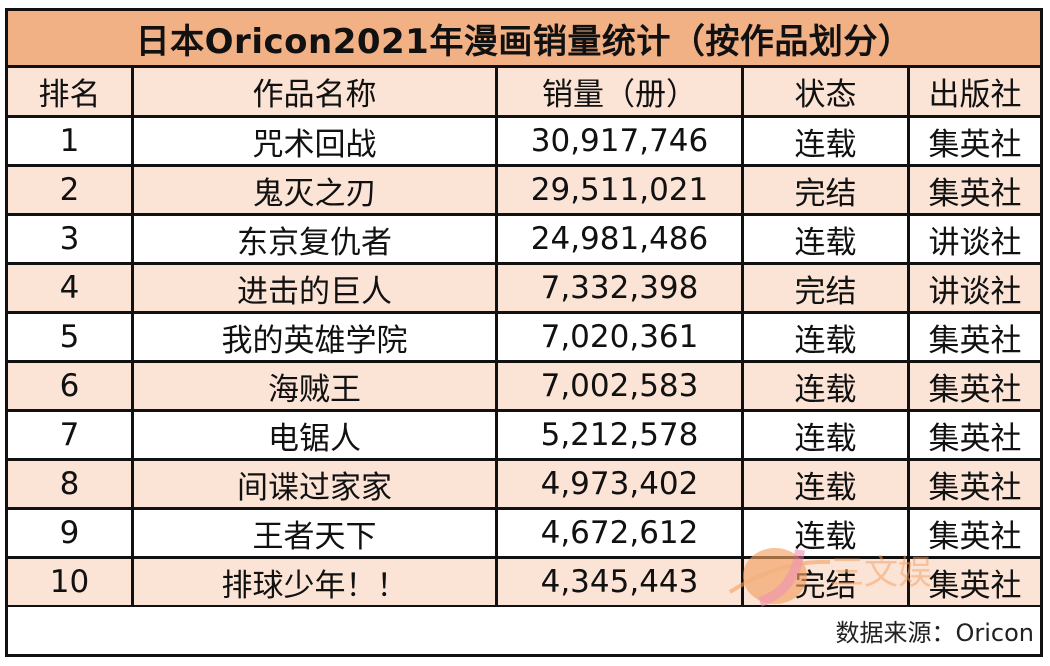 This screenshot has width=1050, height=666. I want to click on column-header-sales: 销量（册）, so click(621, 91).